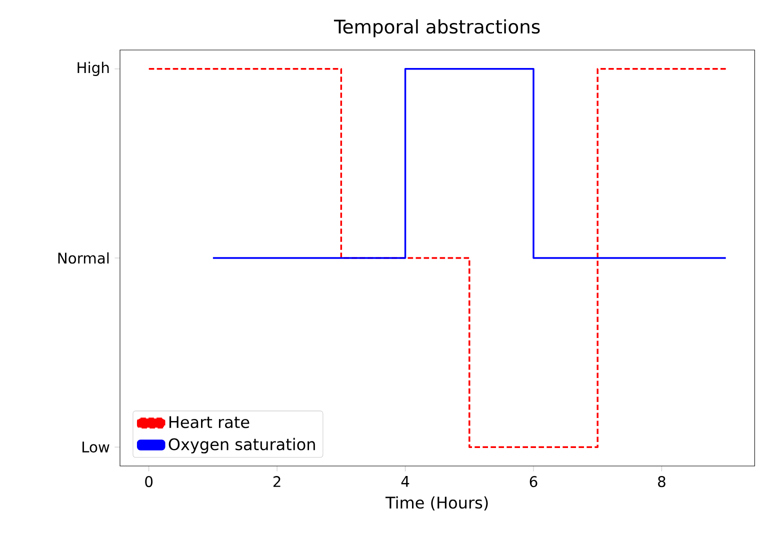  I want to click on x-tick-label: 8, so click(662, 482).